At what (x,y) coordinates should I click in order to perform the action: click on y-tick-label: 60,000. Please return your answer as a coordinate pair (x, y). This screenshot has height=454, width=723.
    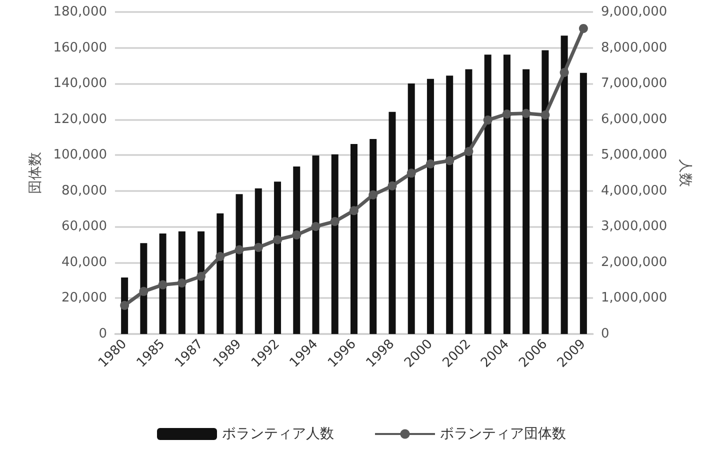
    Looking at the image, I should click on (84, 226).